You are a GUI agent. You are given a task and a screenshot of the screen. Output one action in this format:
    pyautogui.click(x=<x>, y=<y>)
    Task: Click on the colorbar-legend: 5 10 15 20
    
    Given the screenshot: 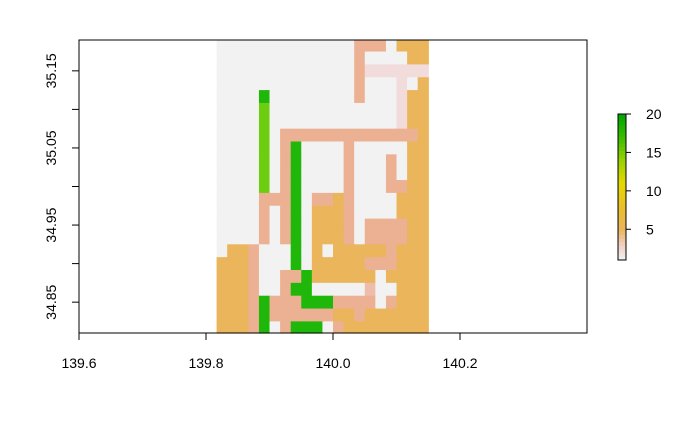 What is the action you would take?
    pyautogui.click(x=639, y=183)
    